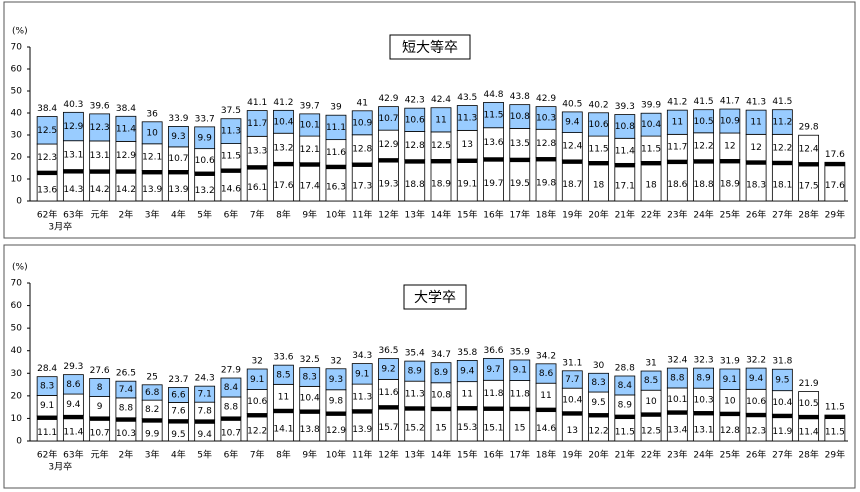  What do you see at coordinates (756, 361) in the screenshot?
I see `total-label: 32.2` at bounding box center [756, 361].